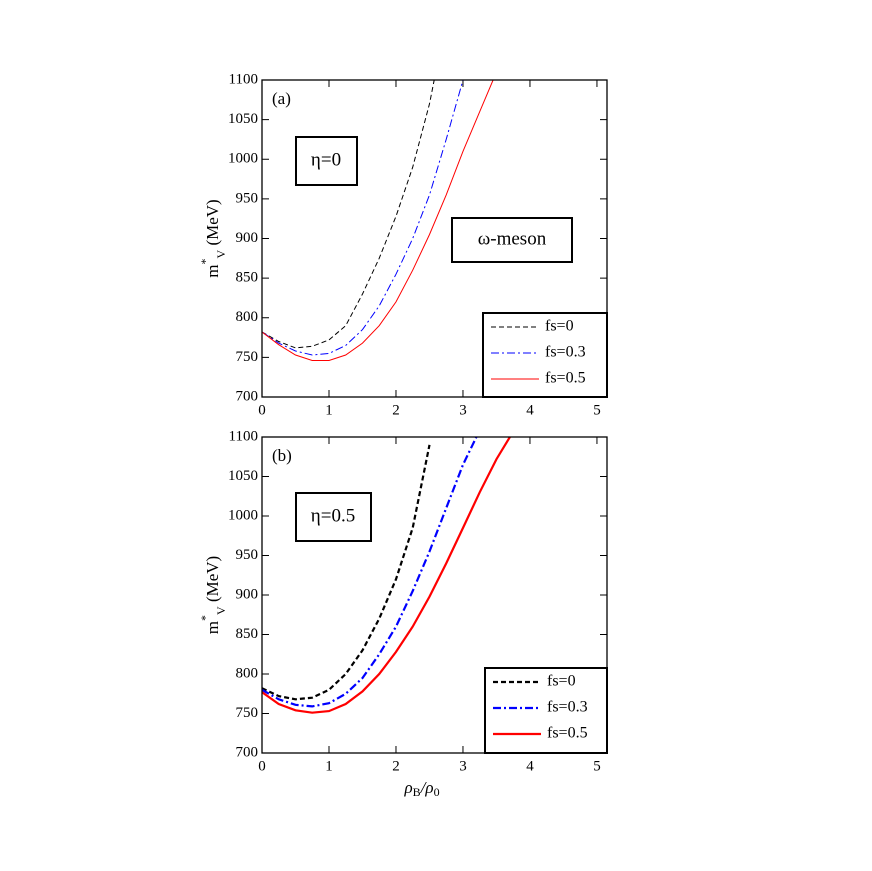 This screenshot has height=871, width=872. I want to click on panel-label: (a), so click(281, 98).